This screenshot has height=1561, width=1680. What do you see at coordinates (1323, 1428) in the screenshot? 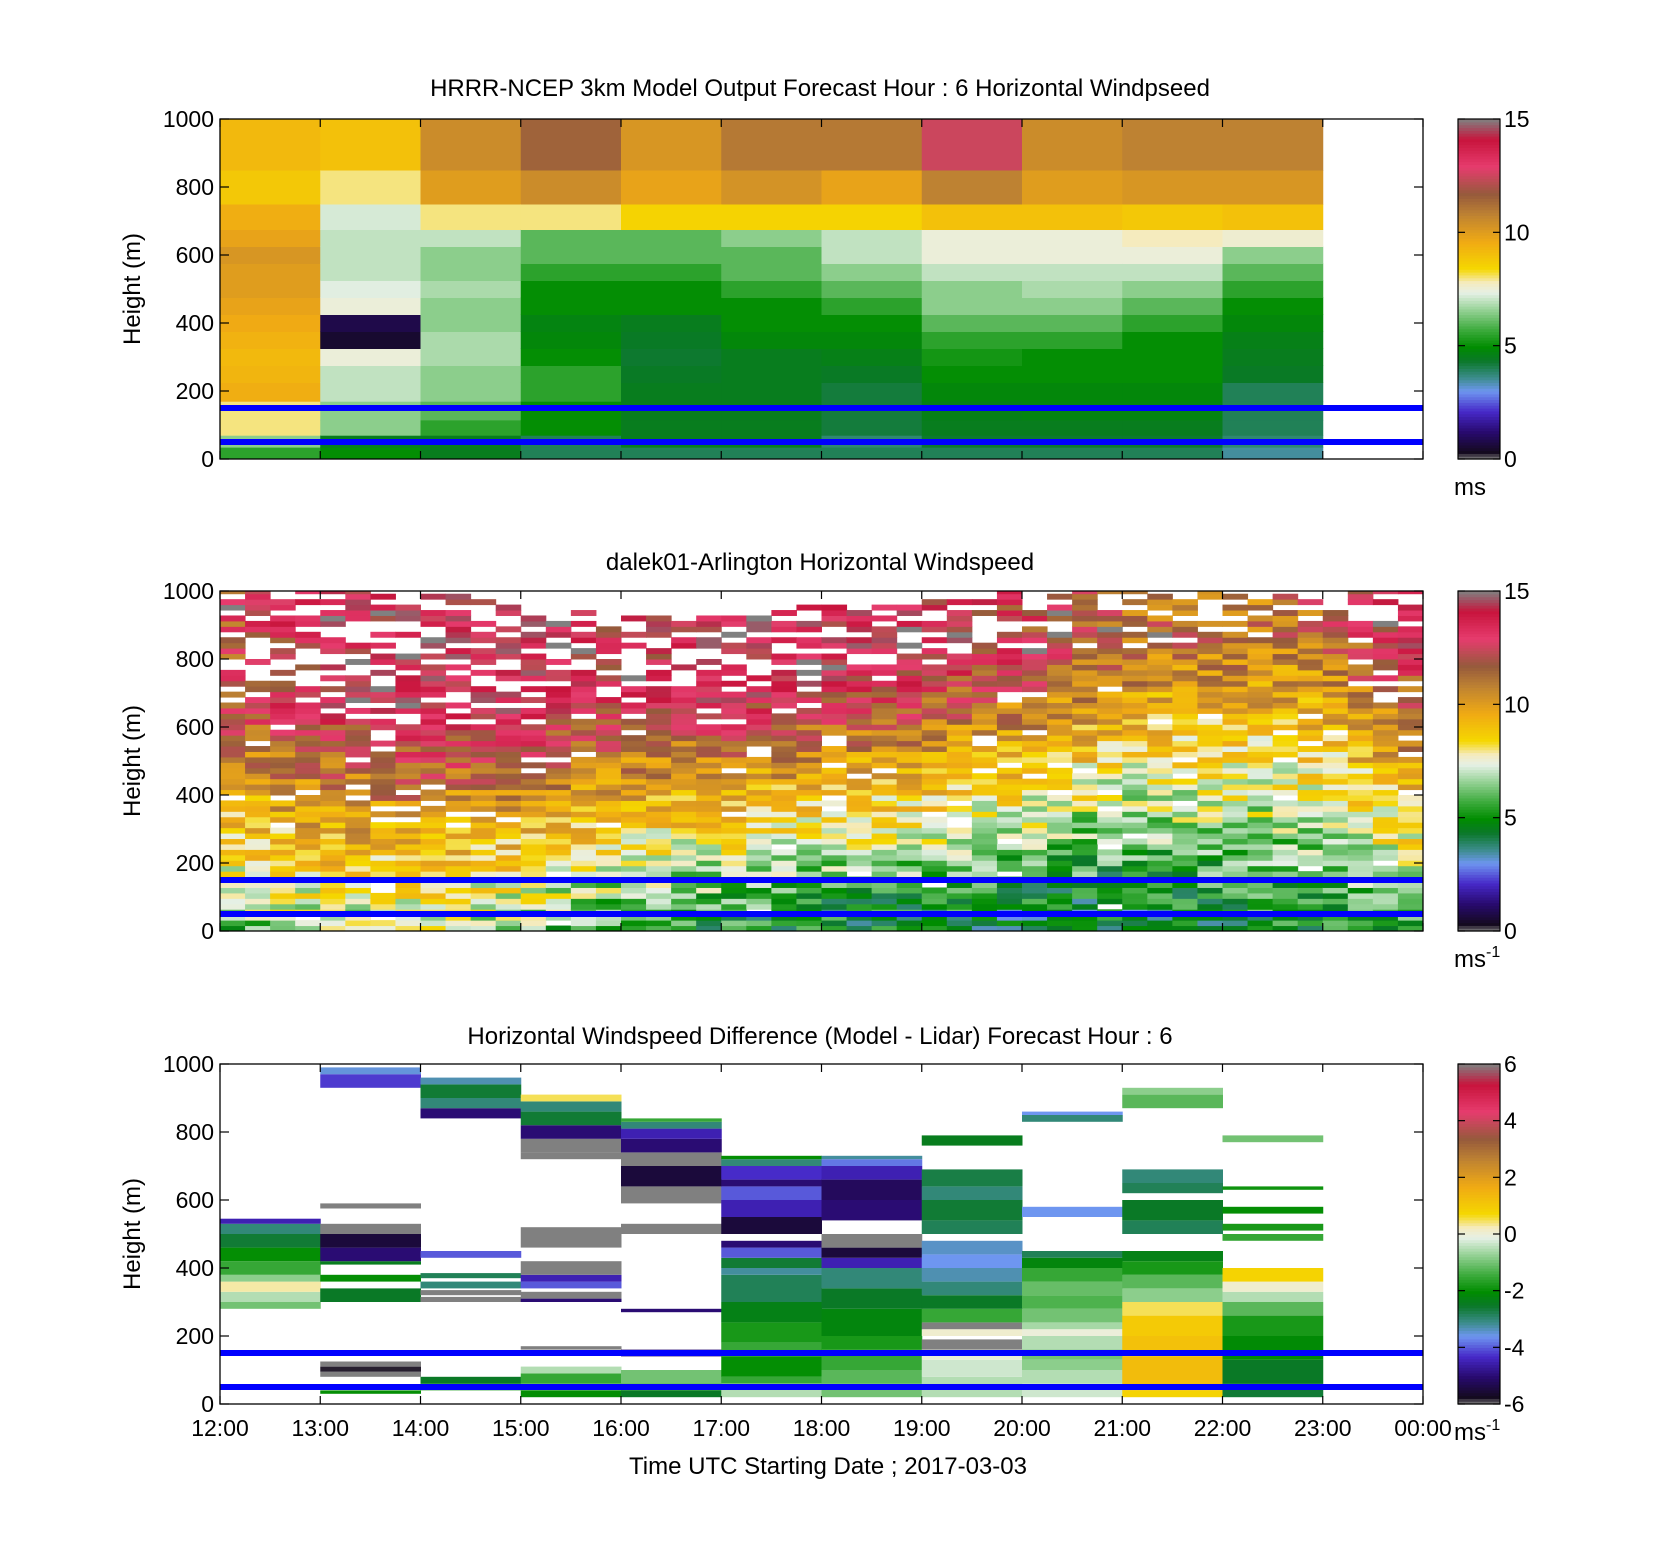
I see `x-tick-label: 23:00` at bounding box center [1323, 1428].